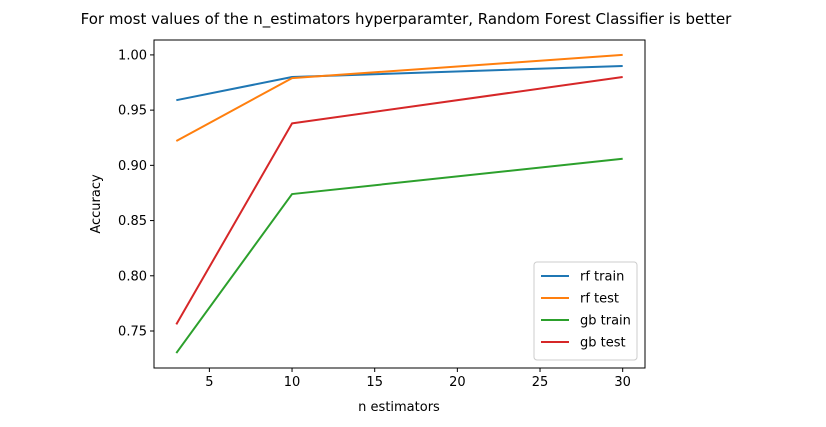 The image size is (826, 427). Describe the element at coordinates (132, 332) in the screenshot. I see `y-tick-label: 0.75` at that location.